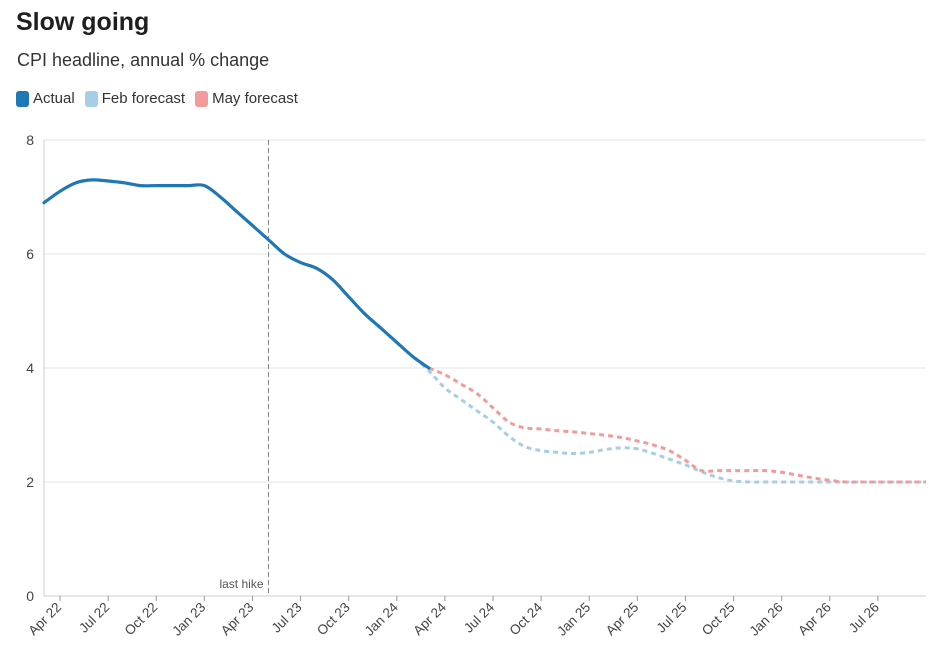  Describe the element at coordinates (22, 98) in the screenshot. I see `legend-swatch-actual` at that location.